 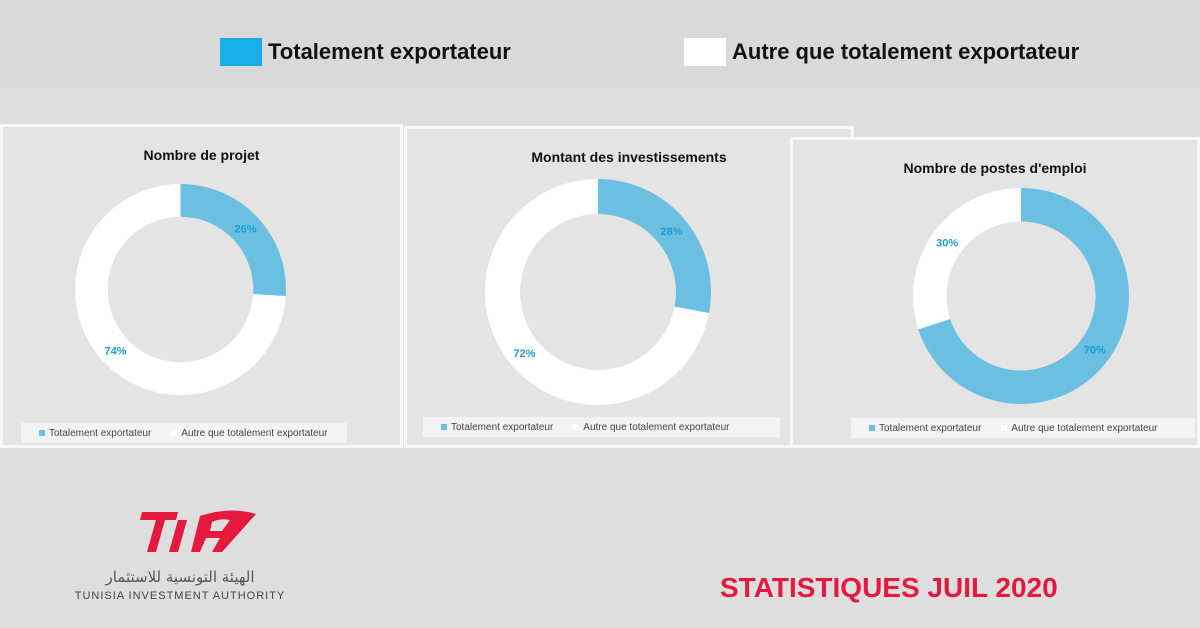 I want to click on donut-data-label: 74%, so click(x=115, y=352).